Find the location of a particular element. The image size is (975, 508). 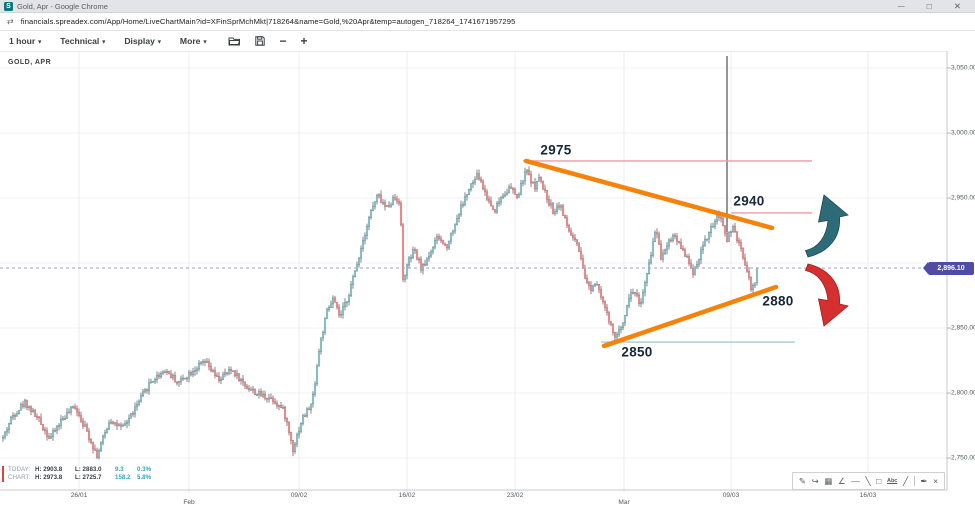

maximize-button: □ is located at coordinates (929, 5).